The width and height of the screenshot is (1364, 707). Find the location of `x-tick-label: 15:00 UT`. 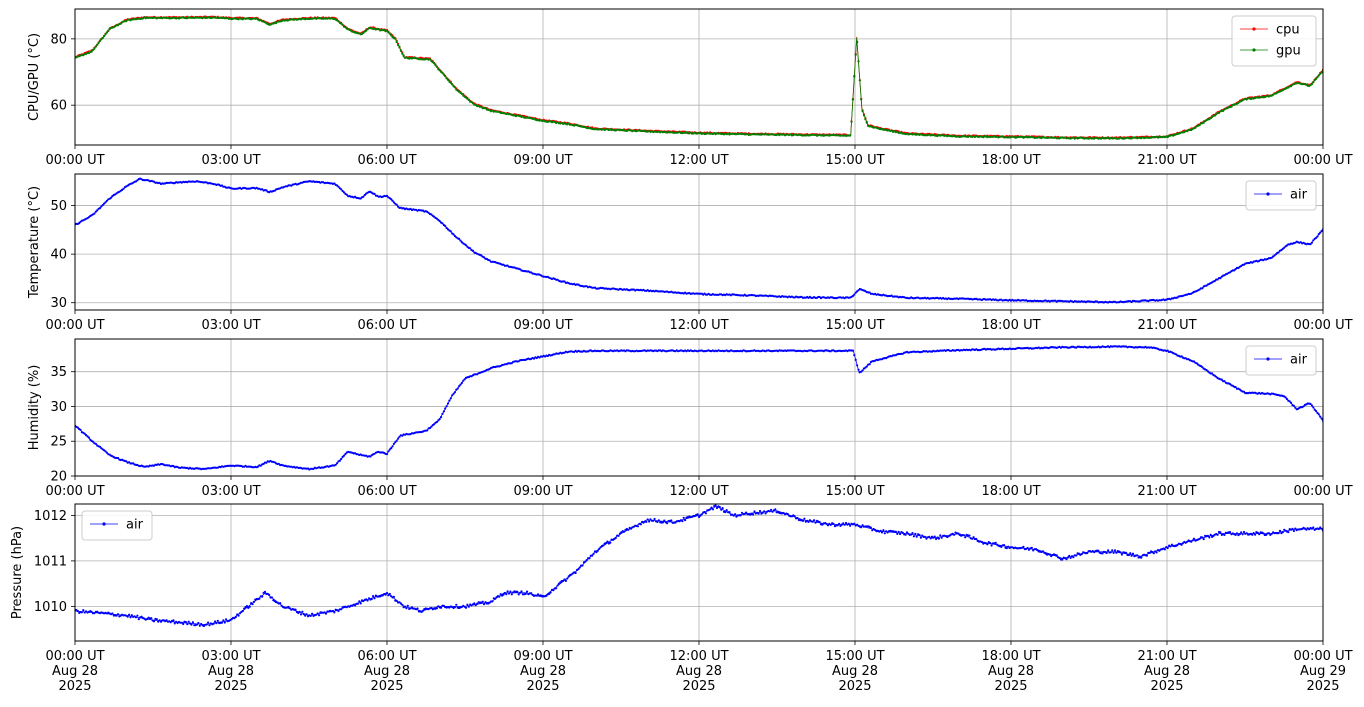

x-tick-label: 15:00 UT is located at coordinates (854, 325).